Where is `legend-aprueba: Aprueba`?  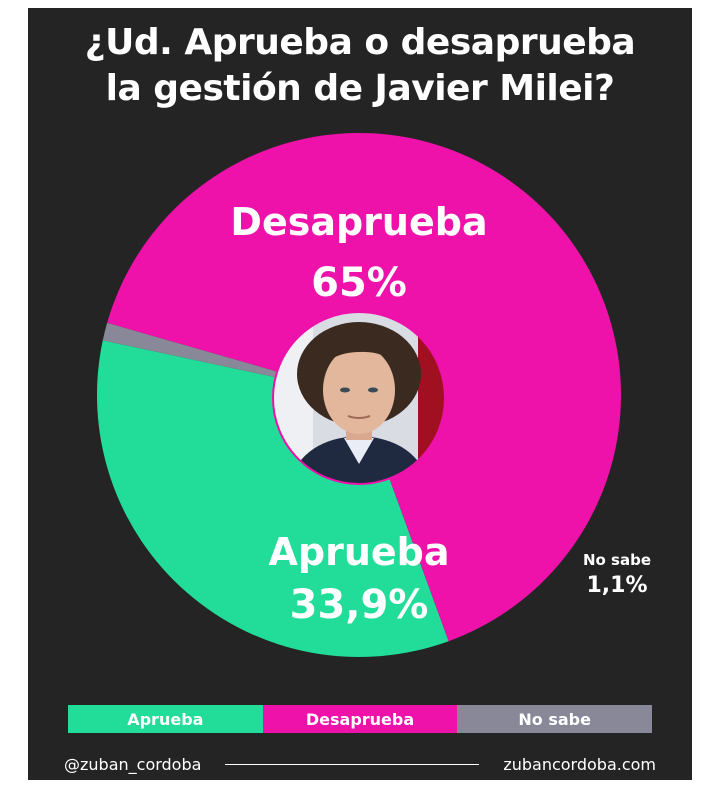
legend-aprueba: Aprueba is located at coordinates (165, 719).